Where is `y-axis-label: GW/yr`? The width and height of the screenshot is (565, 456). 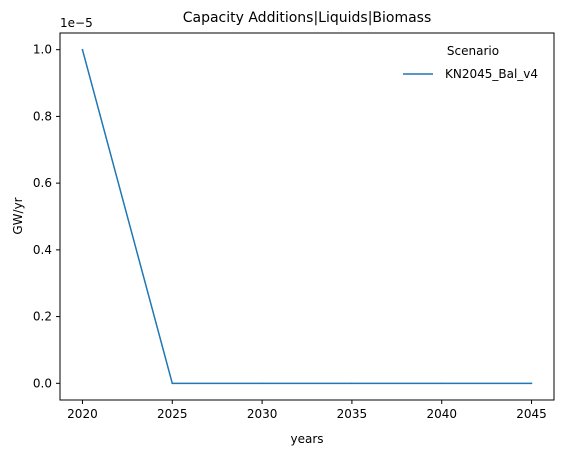 y-axis-label: GW/yr is located at coordinates (18, 215).